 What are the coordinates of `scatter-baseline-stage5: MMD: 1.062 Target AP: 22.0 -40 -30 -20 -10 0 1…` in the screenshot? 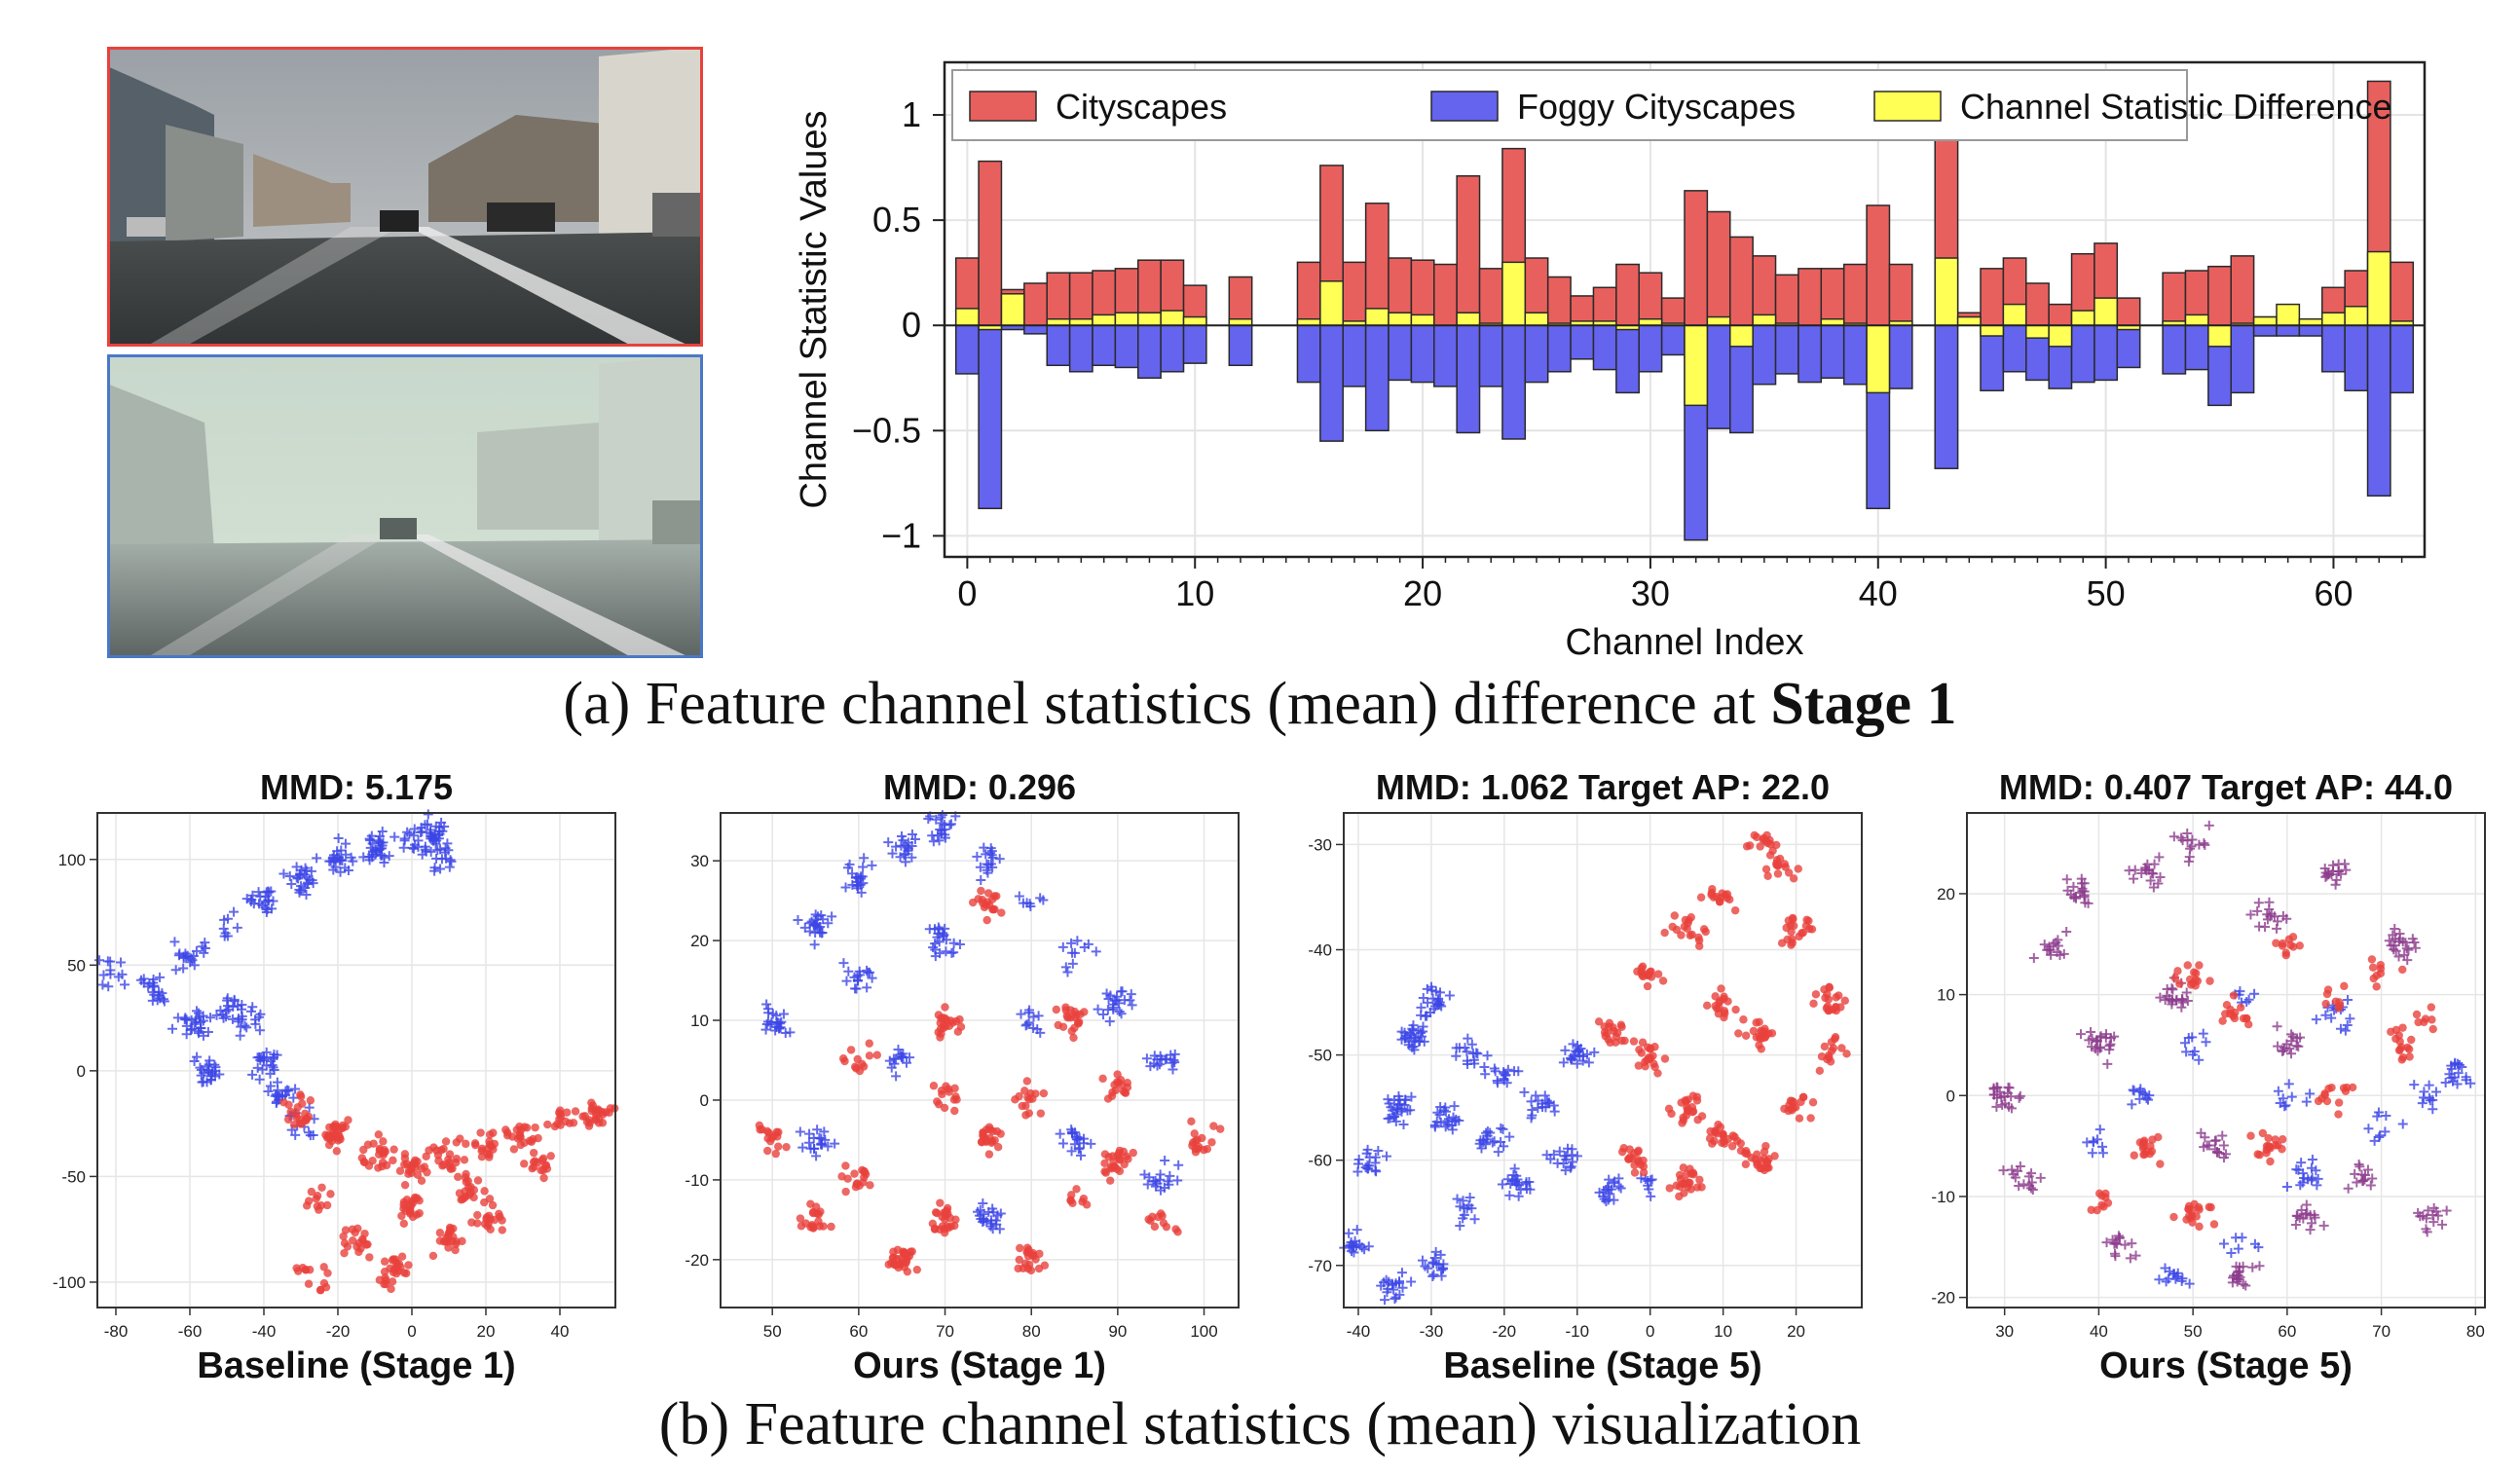 It's located at (1585, 1076).